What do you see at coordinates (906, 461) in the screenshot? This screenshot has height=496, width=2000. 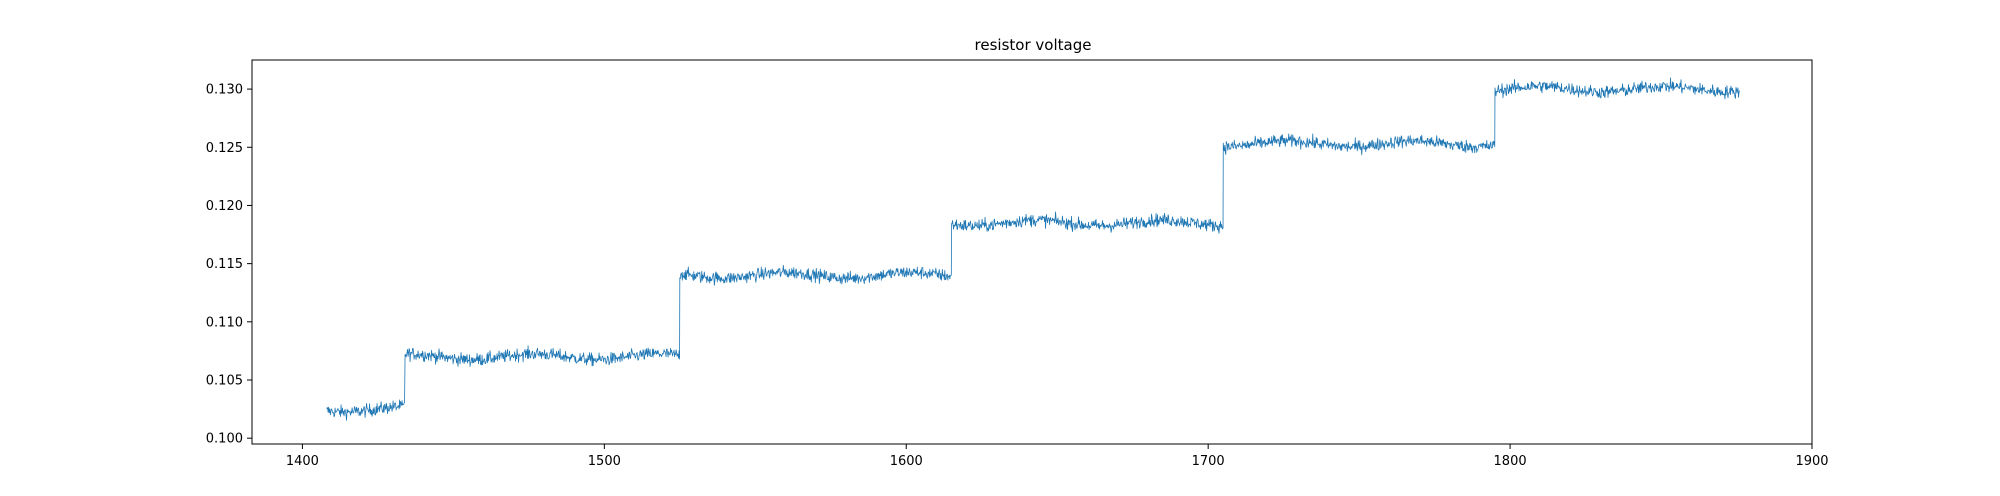 I see `x-tick-label: 1600` at bounding box center [906, 461].